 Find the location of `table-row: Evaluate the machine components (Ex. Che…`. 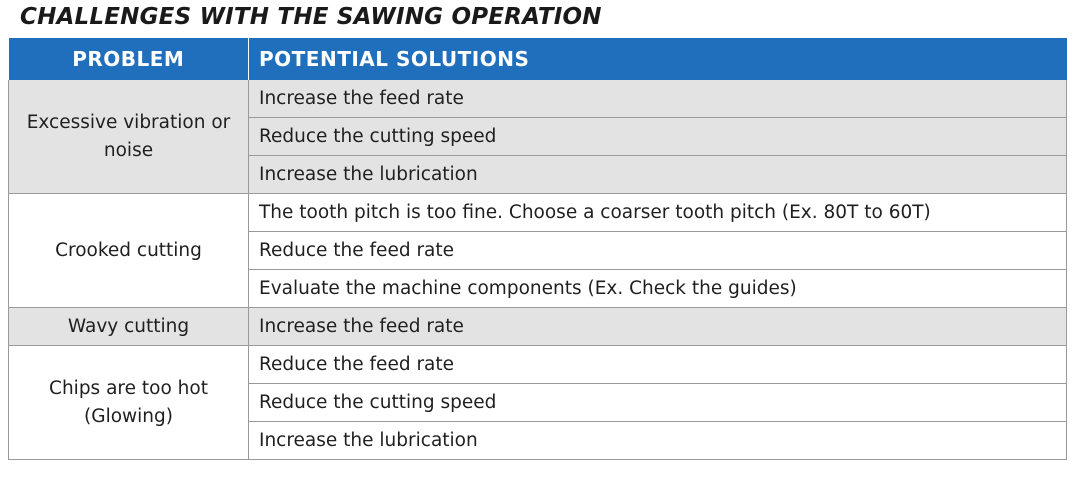

table-row: Evaluate the machine components (Ex. Che… is located at coordinates (538, 288).